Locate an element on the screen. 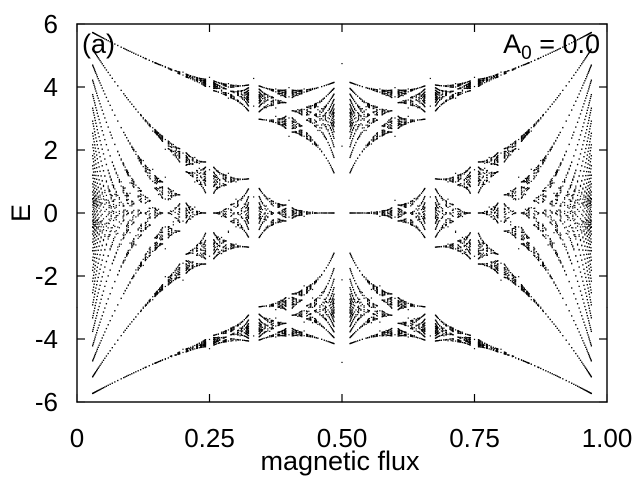 Image resolution: width=640 pixels, height=480 pixels. spectrum-dot-2037 is located at coordinates (577, 231).